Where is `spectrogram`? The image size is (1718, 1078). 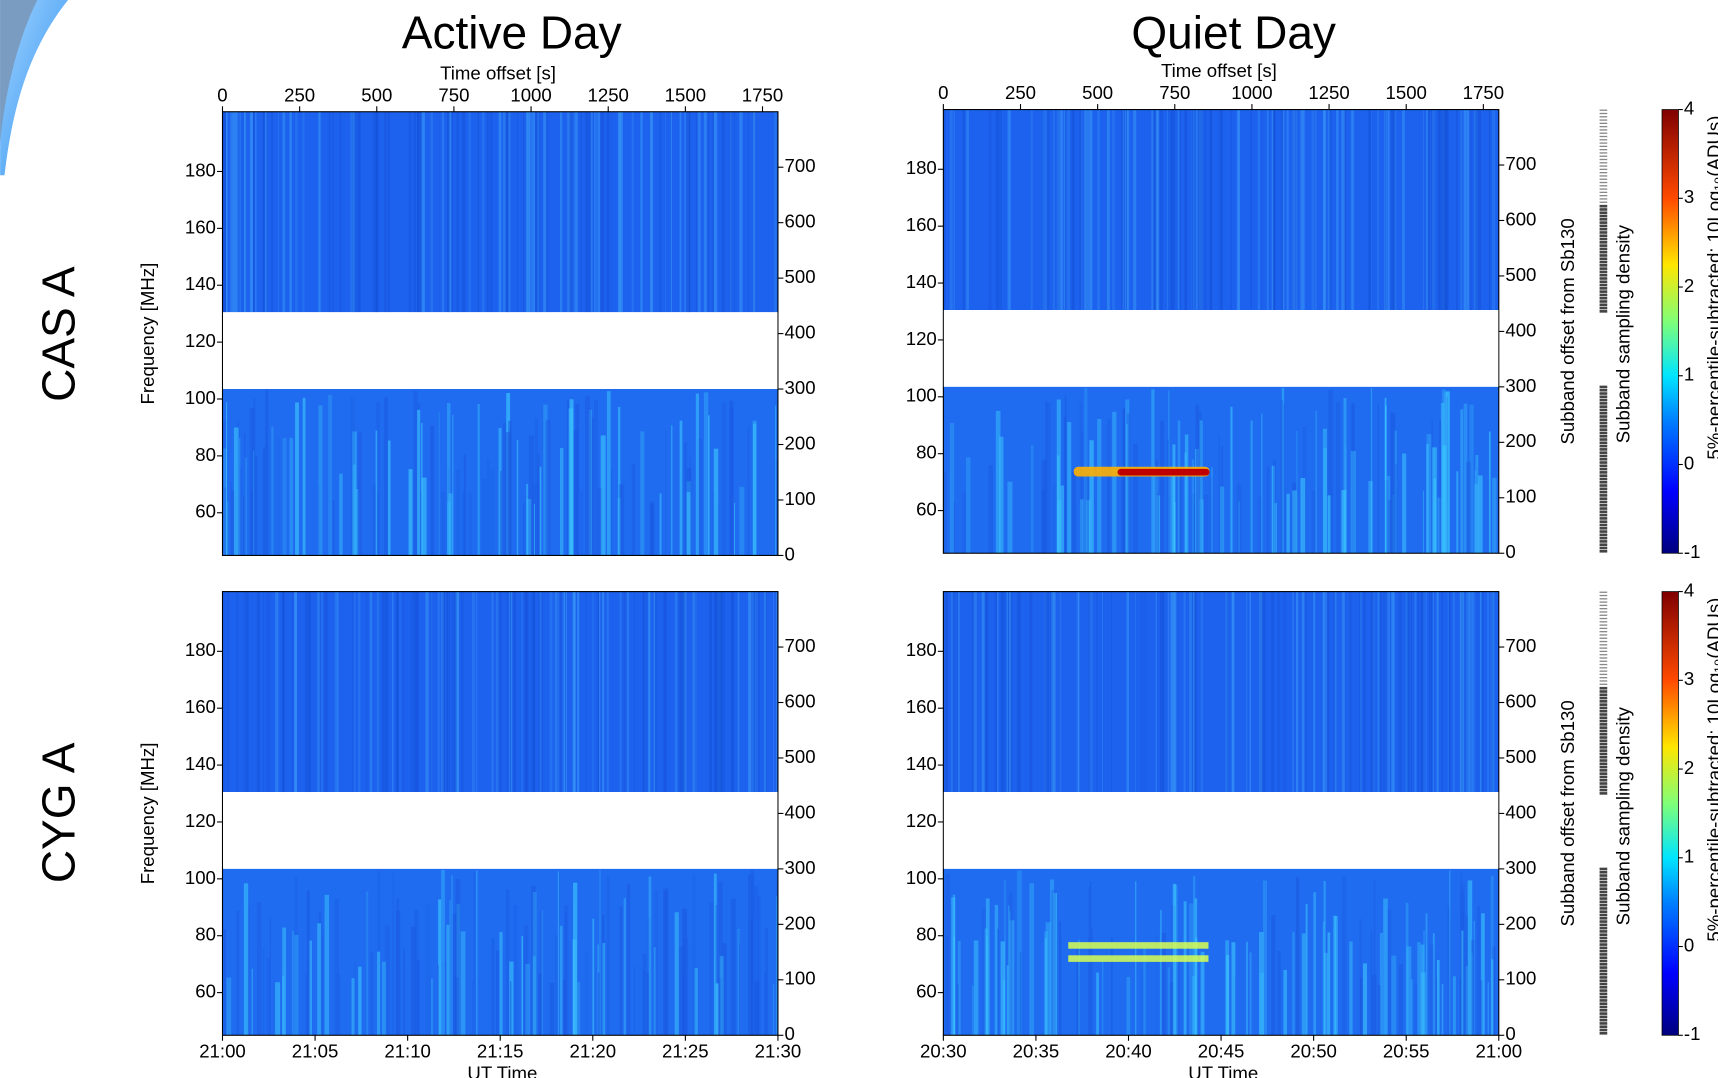
spectrogram is located at coordinates (500, 692).